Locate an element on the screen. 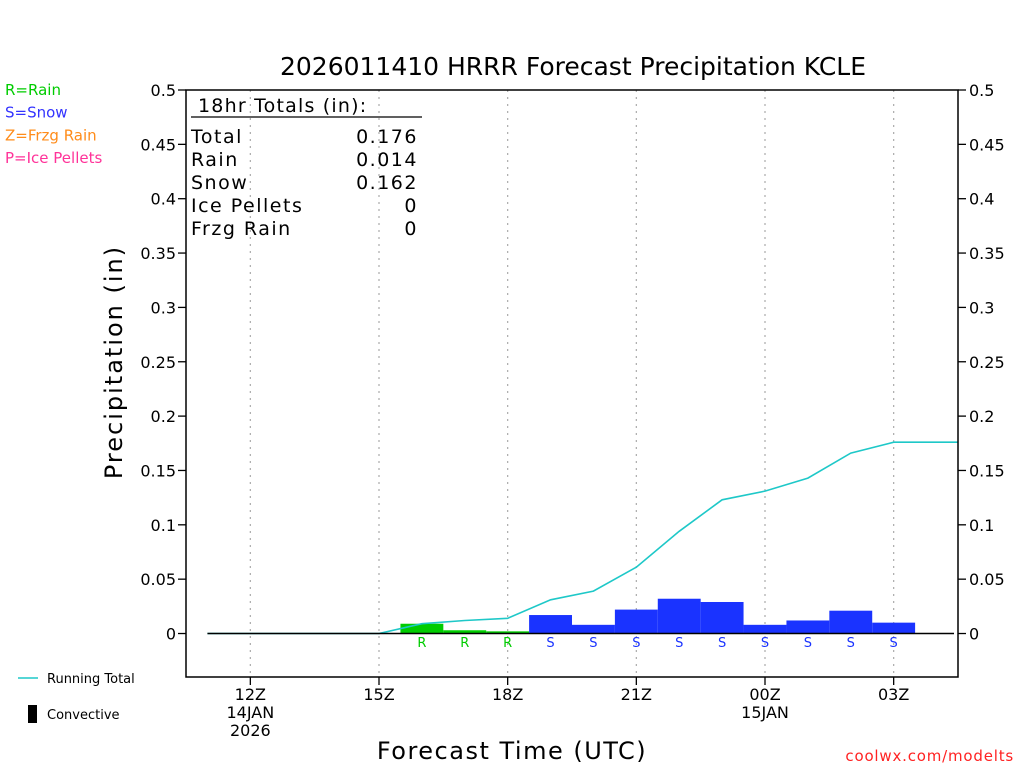 The image size is (1024, 768). y-tick-label-left: 0.2 is located at coordinates (163, 416).